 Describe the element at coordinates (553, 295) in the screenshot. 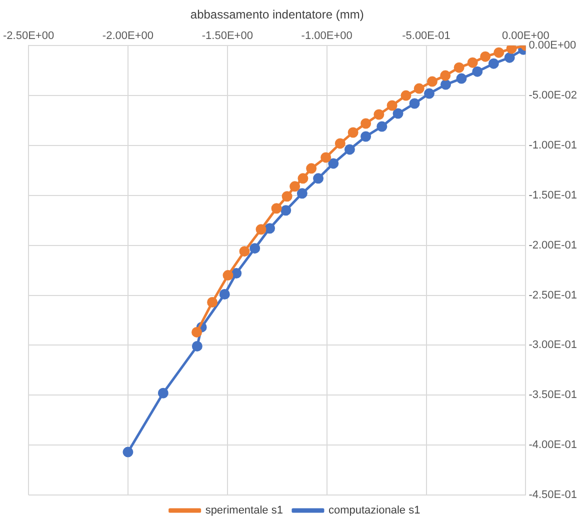

I see `y-tick-label: -2.50E-01` at that location.